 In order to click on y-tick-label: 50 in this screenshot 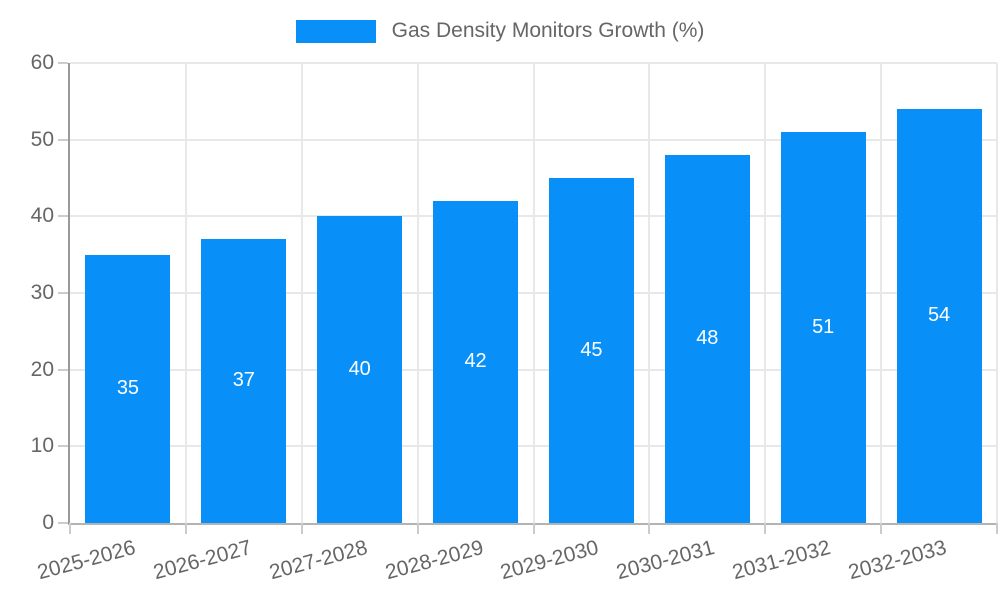, I will do `click(42, 139)`.